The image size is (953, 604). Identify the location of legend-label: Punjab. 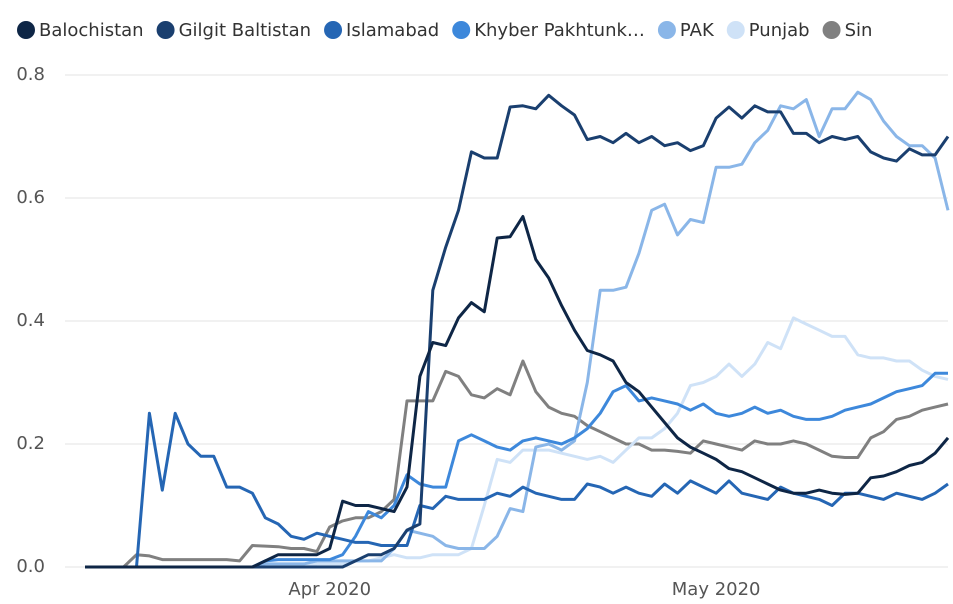
(779, 30).